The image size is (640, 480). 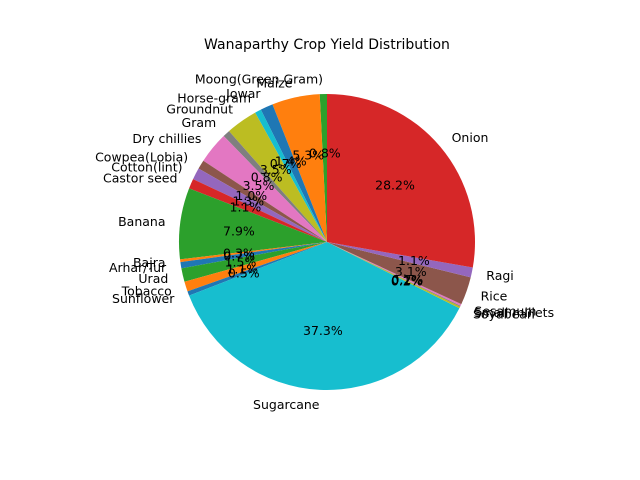 I want to click on category-label-sunflower: Sunflower, so click(x=143, y=298).